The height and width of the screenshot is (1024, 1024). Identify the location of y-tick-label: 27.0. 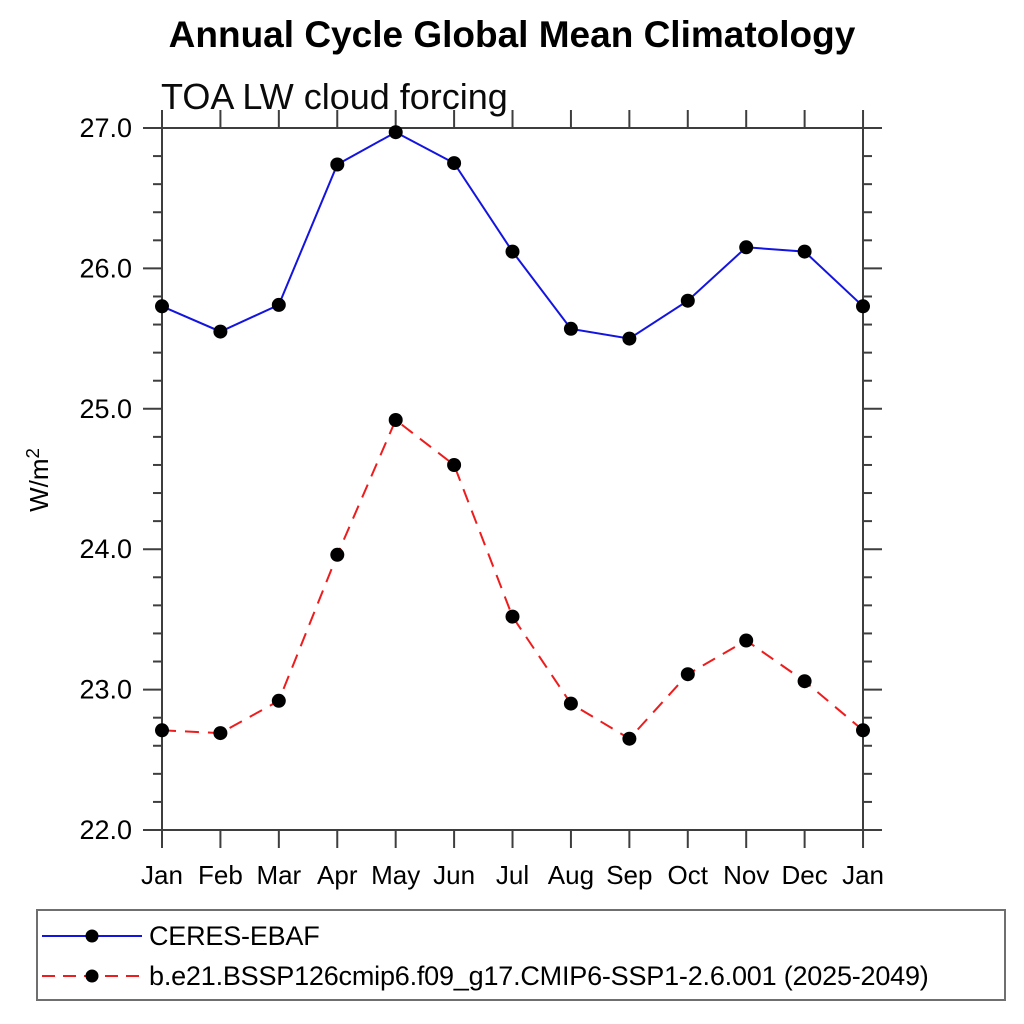
(105, 128).